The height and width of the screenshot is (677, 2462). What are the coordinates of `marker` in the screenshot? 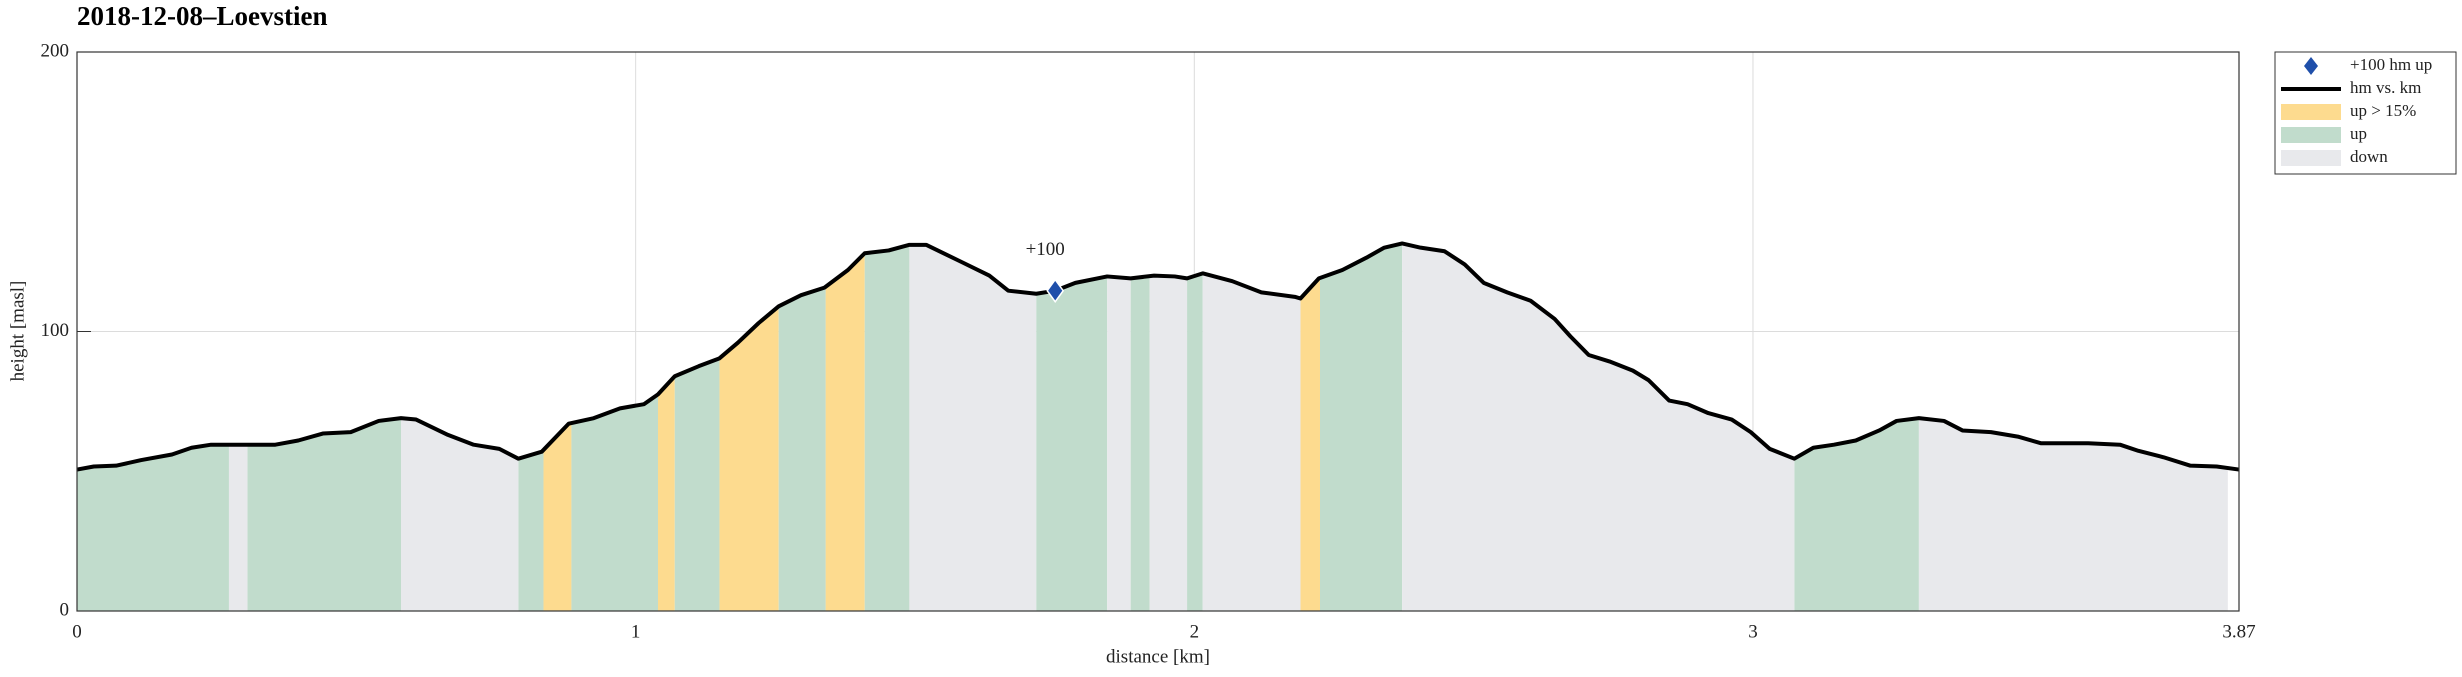 It's located at (1055, 290).